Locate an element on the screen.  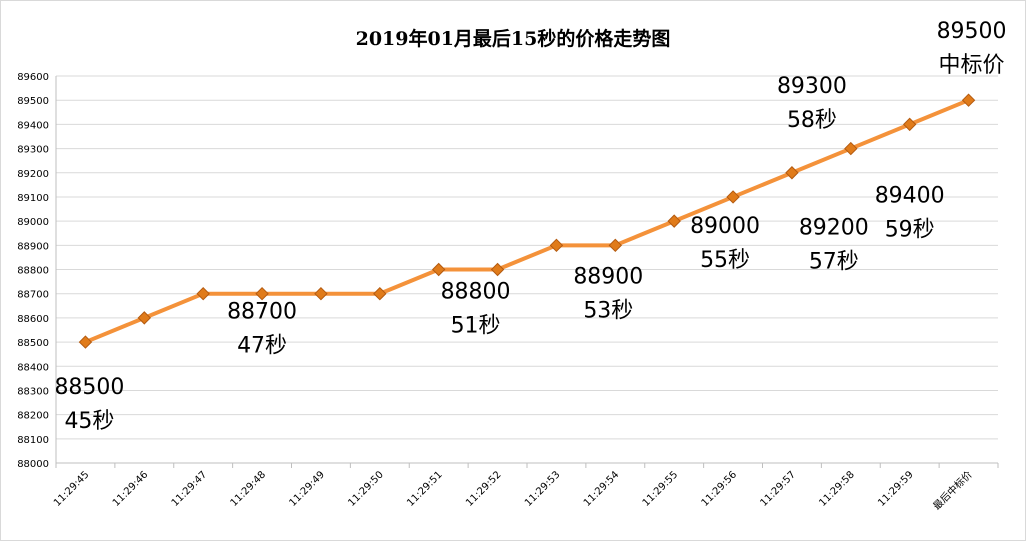
point-annotation: 88800 51秒 is located at coordinates (476, 309).